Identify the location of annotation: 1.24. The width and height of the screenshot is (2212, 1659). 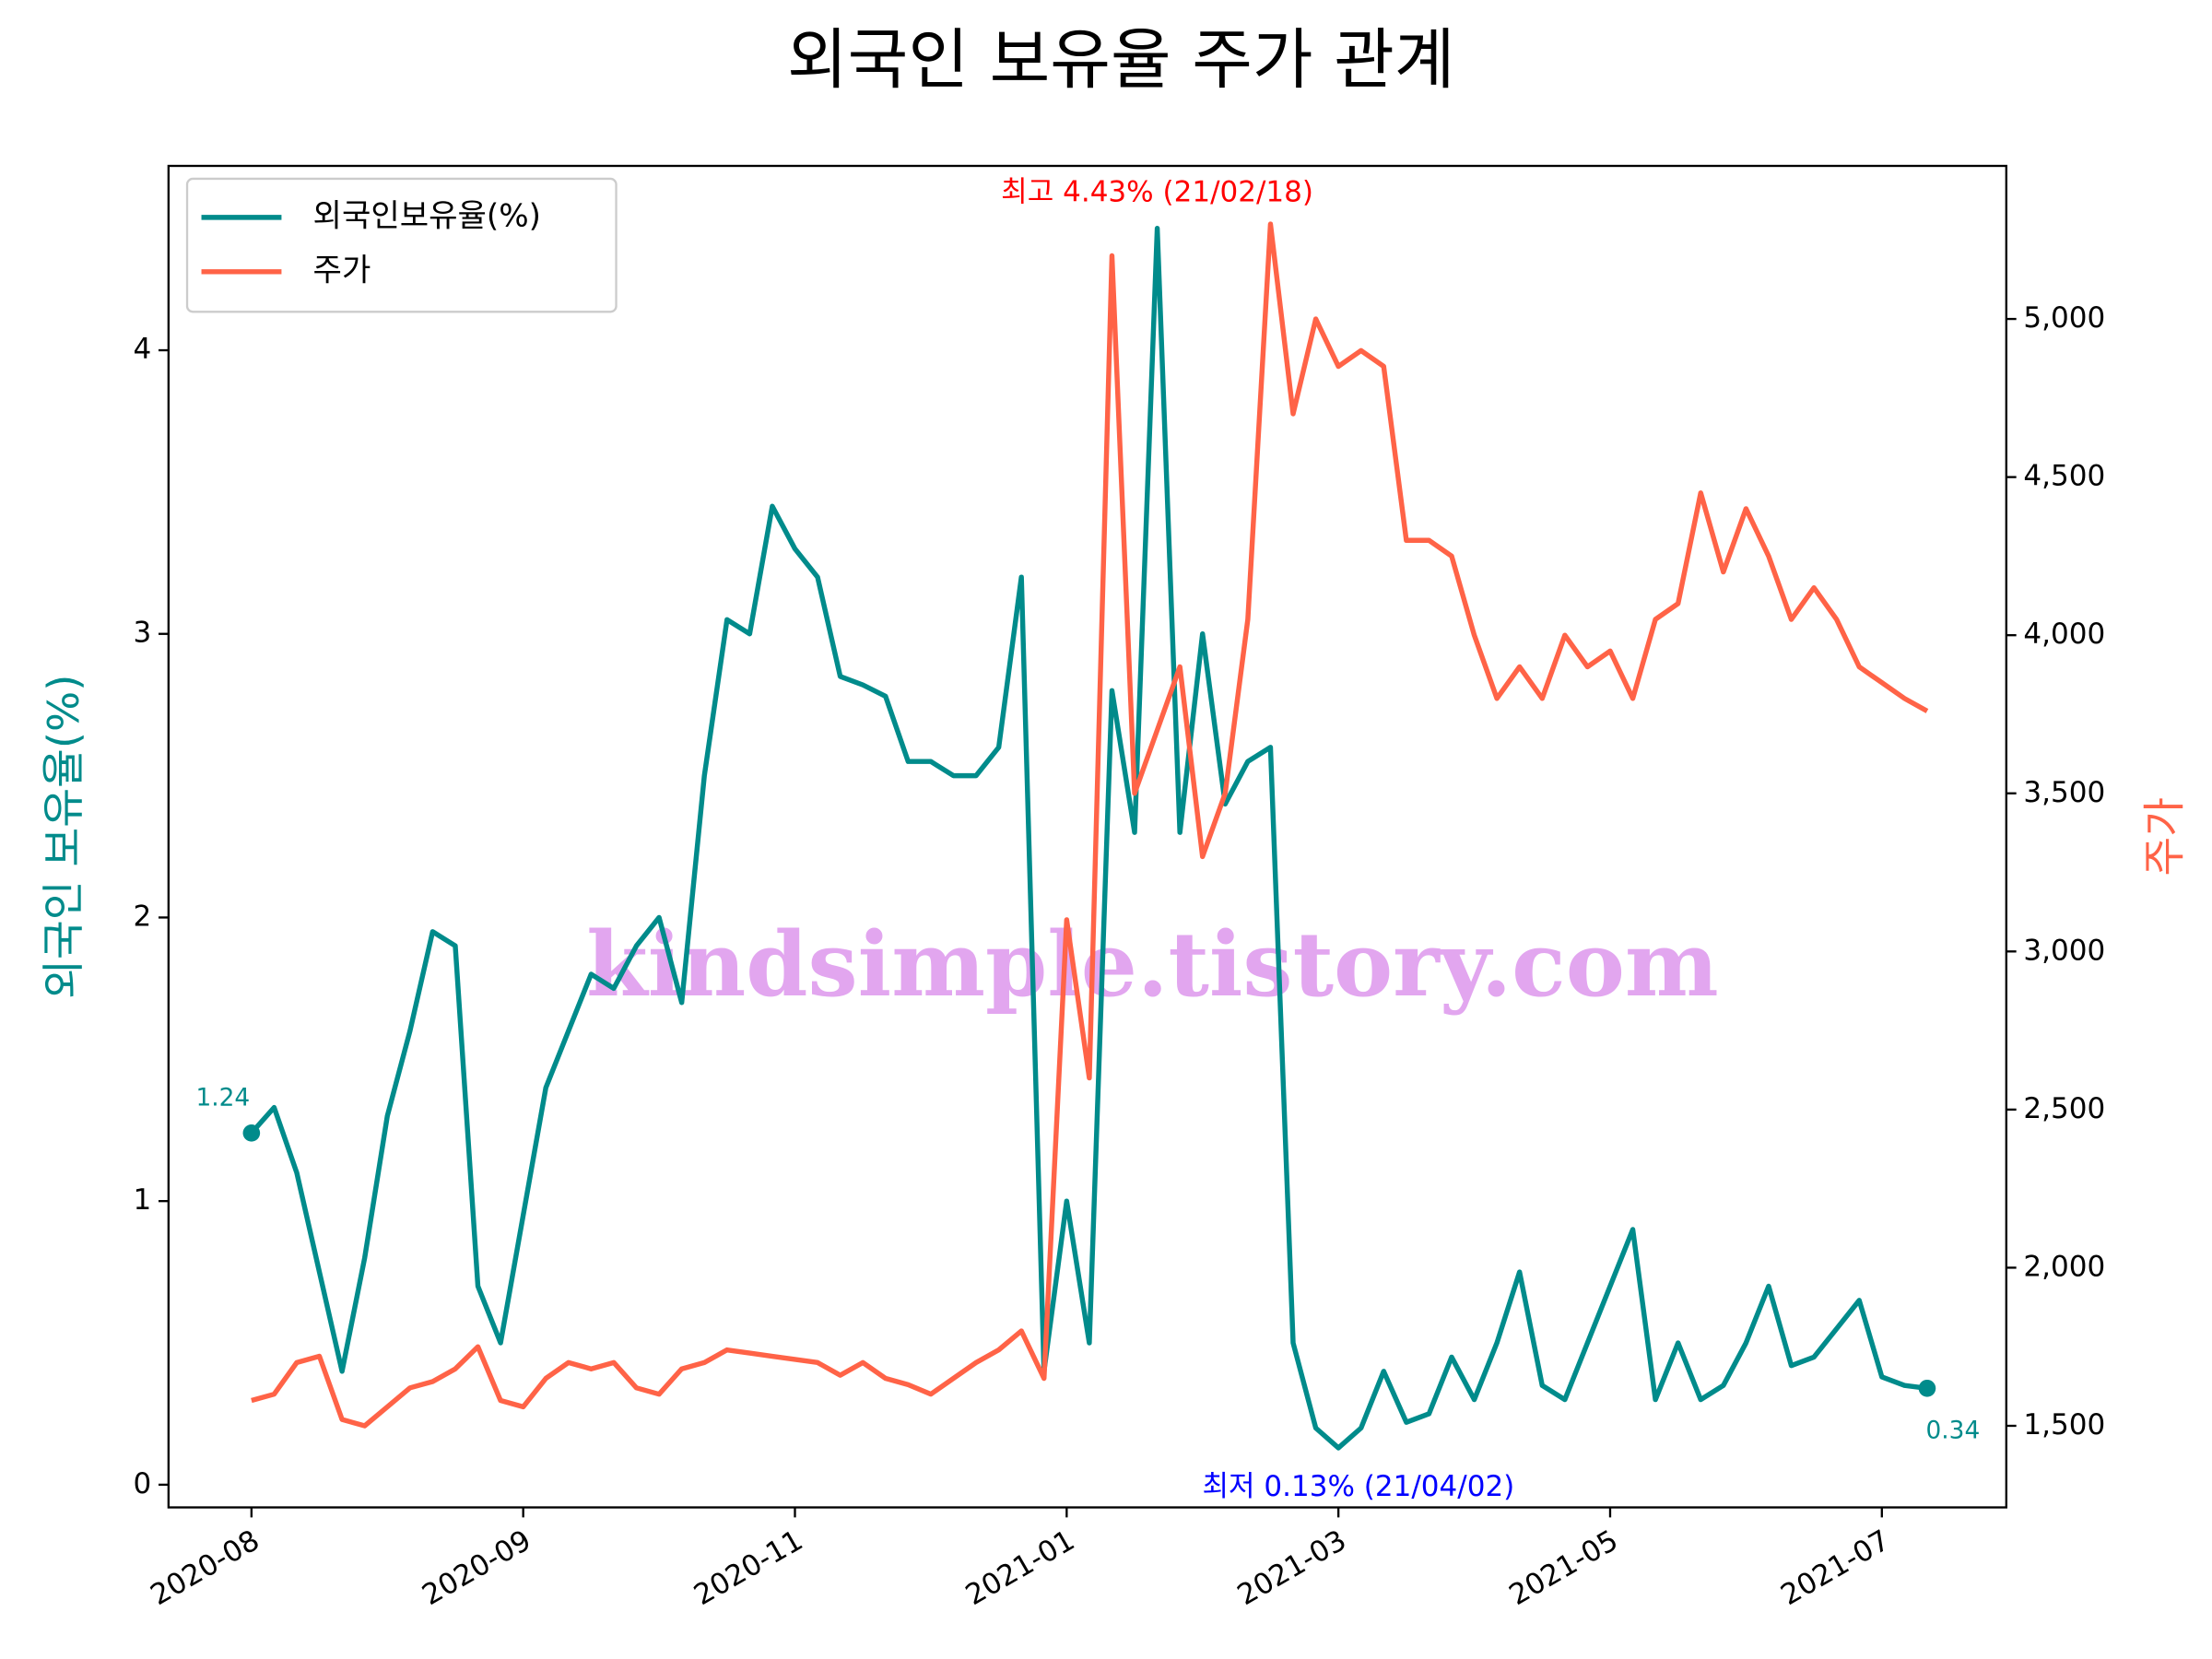
(222, 1098).